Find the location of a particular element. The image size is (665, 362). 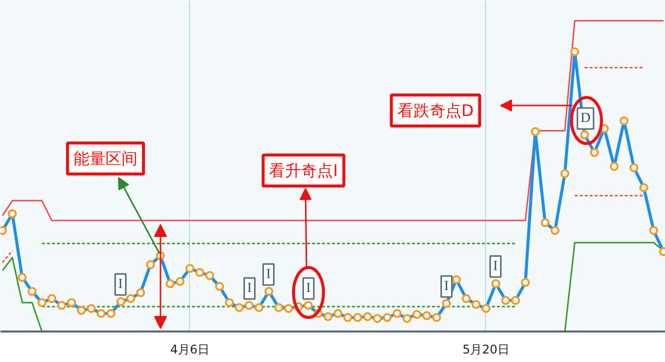

x-tick-label: 5月20日 is located at coordinates (486, 349).